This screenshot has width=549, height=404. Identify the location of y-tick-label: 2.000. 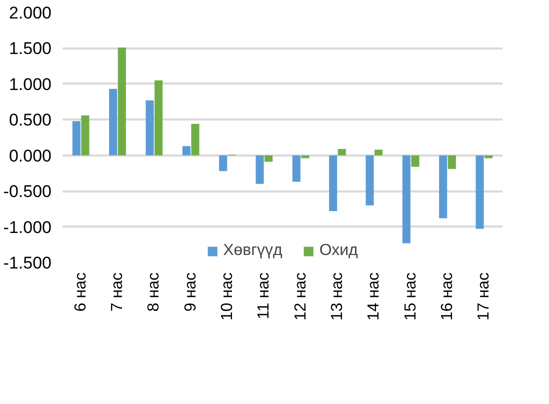
(30, 13).